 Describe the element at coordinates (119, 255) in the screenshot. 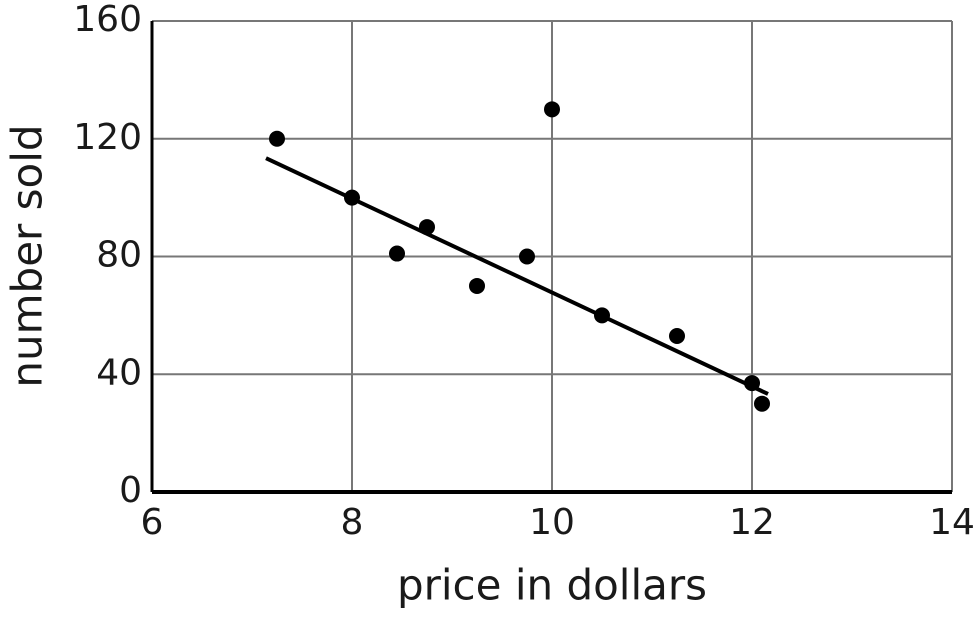

I see `y-tick-label: 80` at that location.